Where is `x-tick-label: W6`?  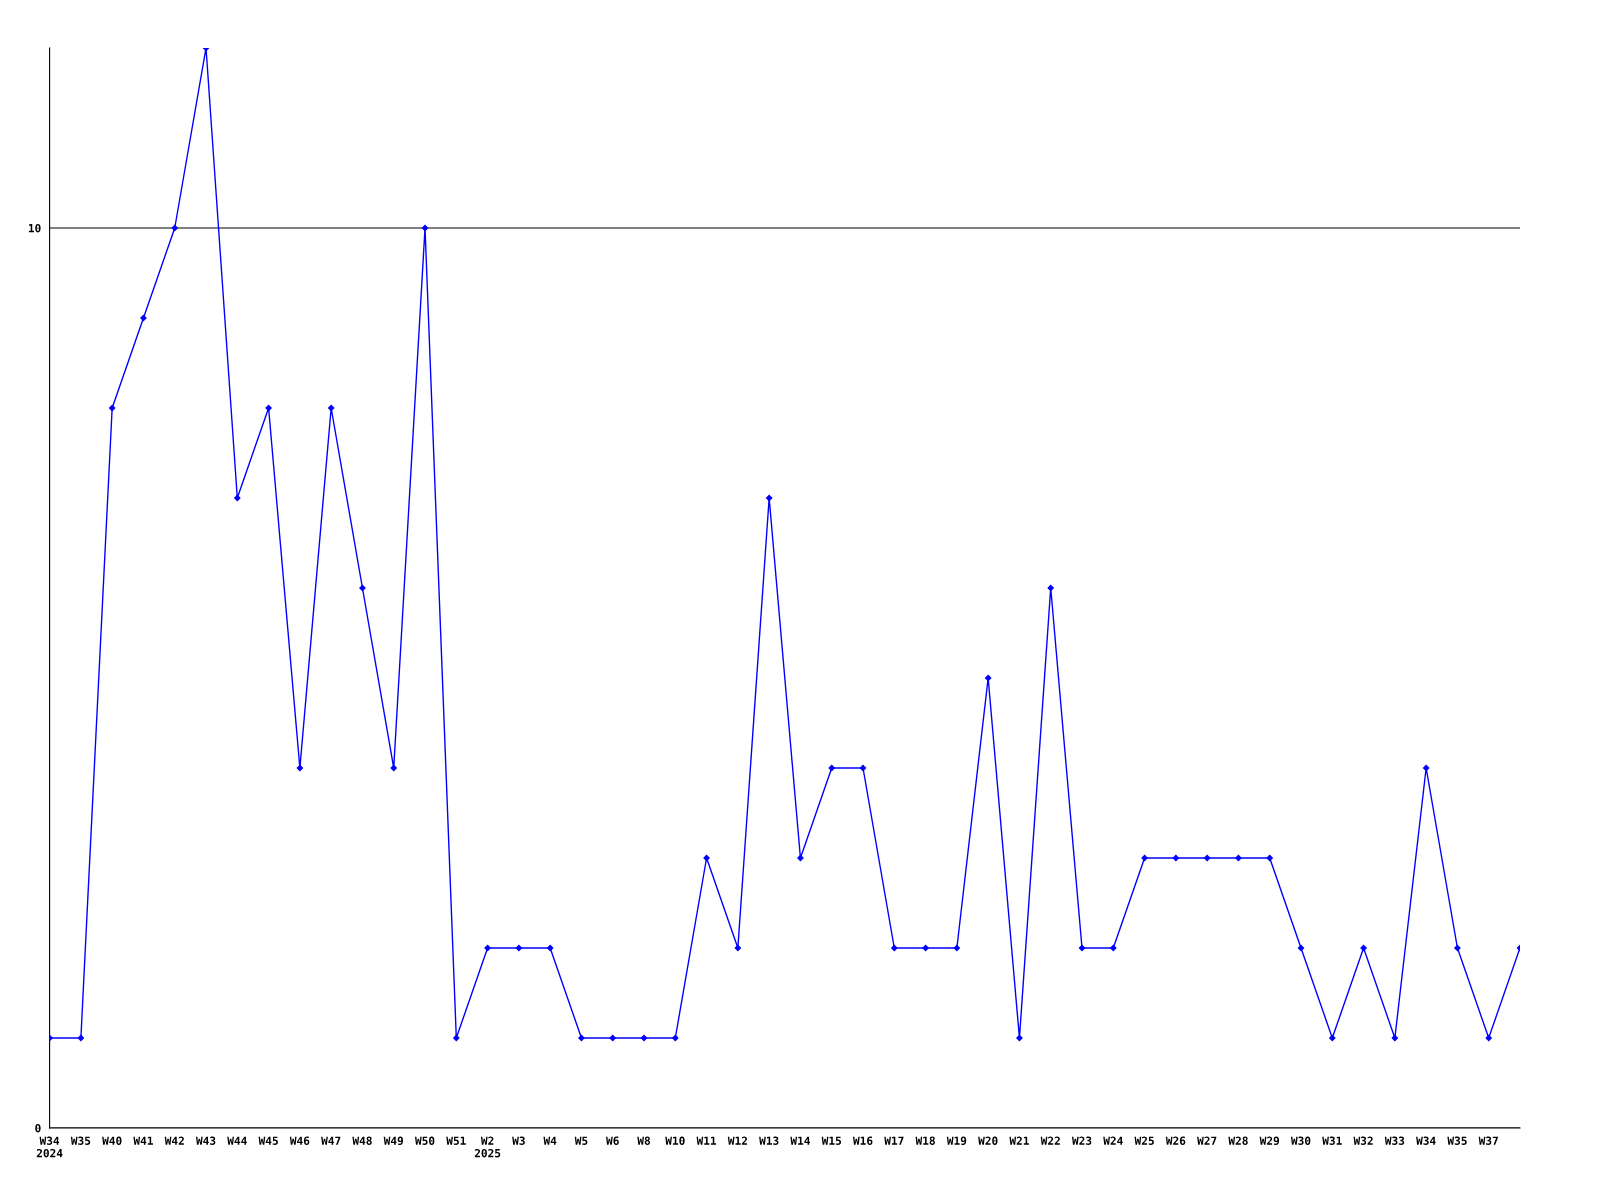 x-tick-label: W6 is located at coordinates (612, 1140).